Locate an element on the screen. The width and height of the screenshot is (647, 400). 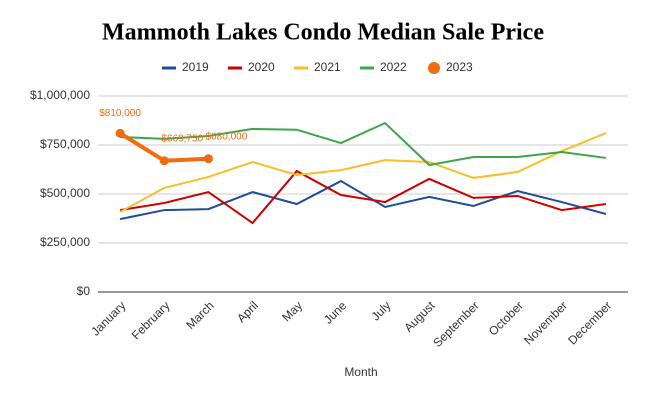
y-tick-label: $500,000 is located at coordinates (65, 193).